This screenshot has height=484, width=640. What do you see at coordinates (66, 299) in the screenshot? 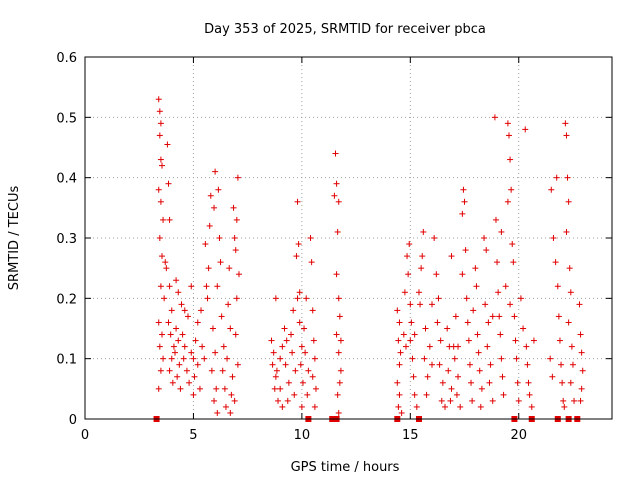
I see `y-tick-label: 0.2` at bounding box center [66, 299].